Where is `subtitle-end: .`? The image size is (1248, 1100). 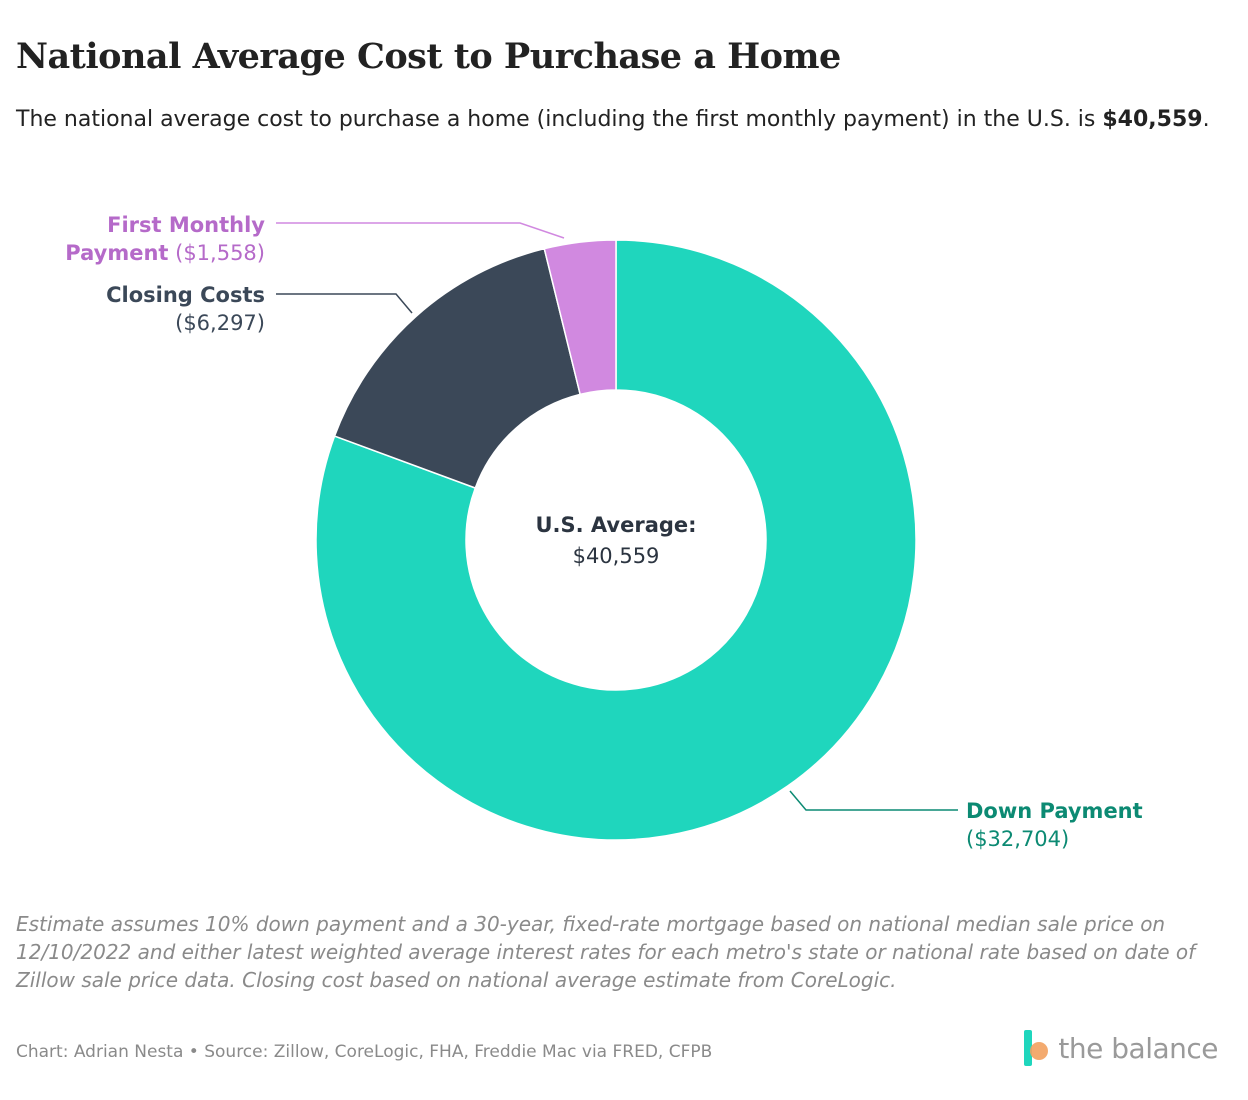 subtitle-end: . is located at coordinates (1206, 119).